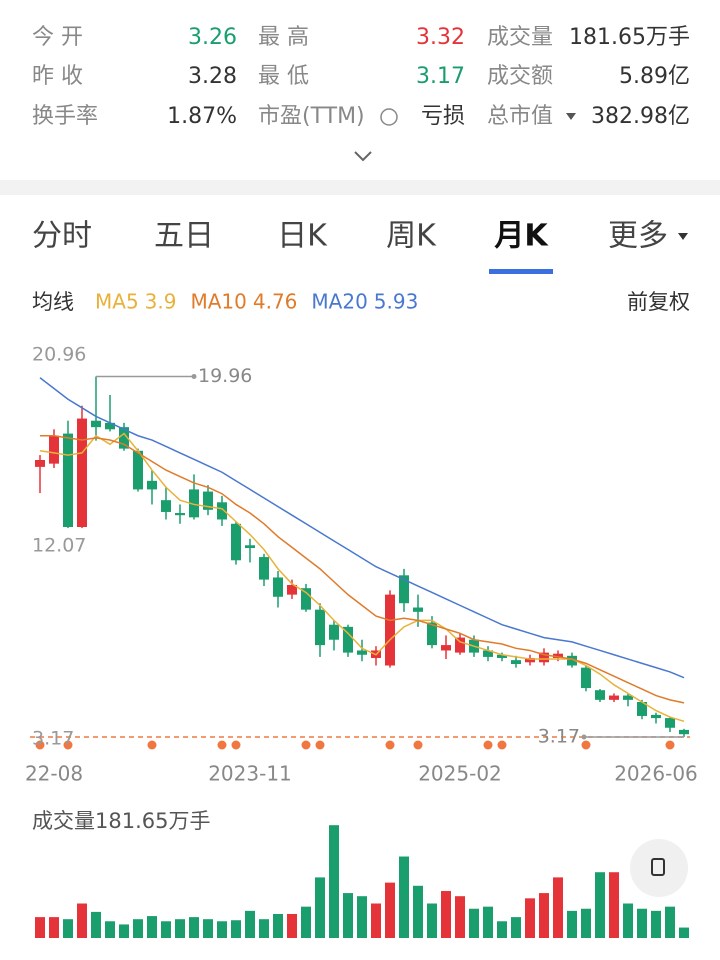  Describe the element at coordinates (521, 236) in the screenshot. I see `tab: 月K` at that location.